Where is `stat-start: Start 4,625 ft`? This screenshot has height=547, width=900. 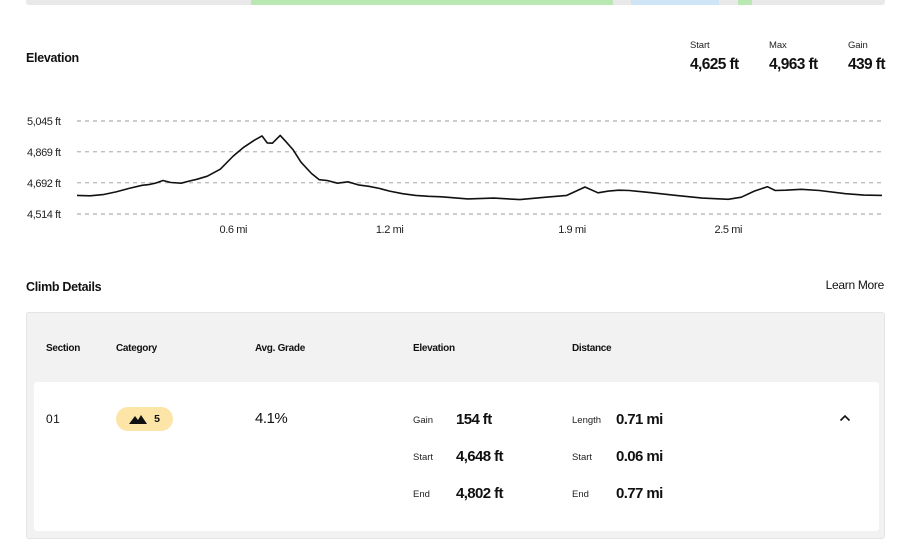
stat-start: Start 4,625 ft is located at coordinates (714, 57).